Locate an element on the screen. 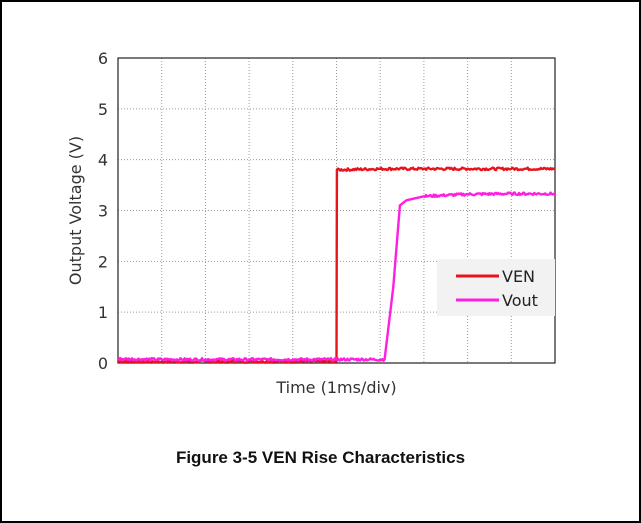 The height and width of the screenshot is (523, 641). x-axis-label: Time (1ms/div) is located at coordinates (335, 387).